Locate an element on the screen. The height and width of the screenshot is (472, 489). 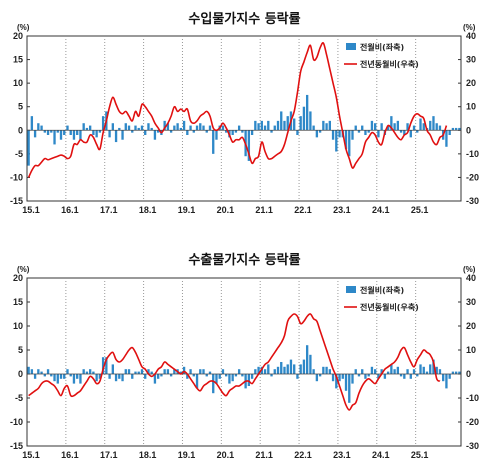
x-tick-label: 21.1 is located at coordinates (264, 455).